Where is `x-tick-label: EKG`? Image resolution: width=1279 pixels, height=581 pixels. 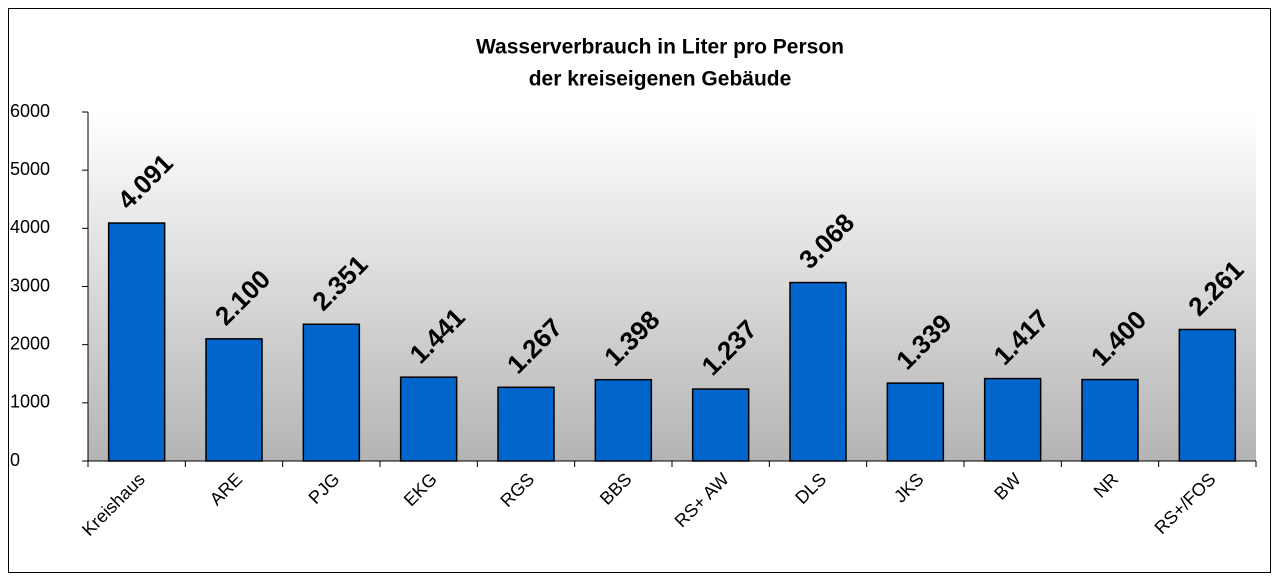
x-tick-label: EKG is located at coordinates (420, 489).